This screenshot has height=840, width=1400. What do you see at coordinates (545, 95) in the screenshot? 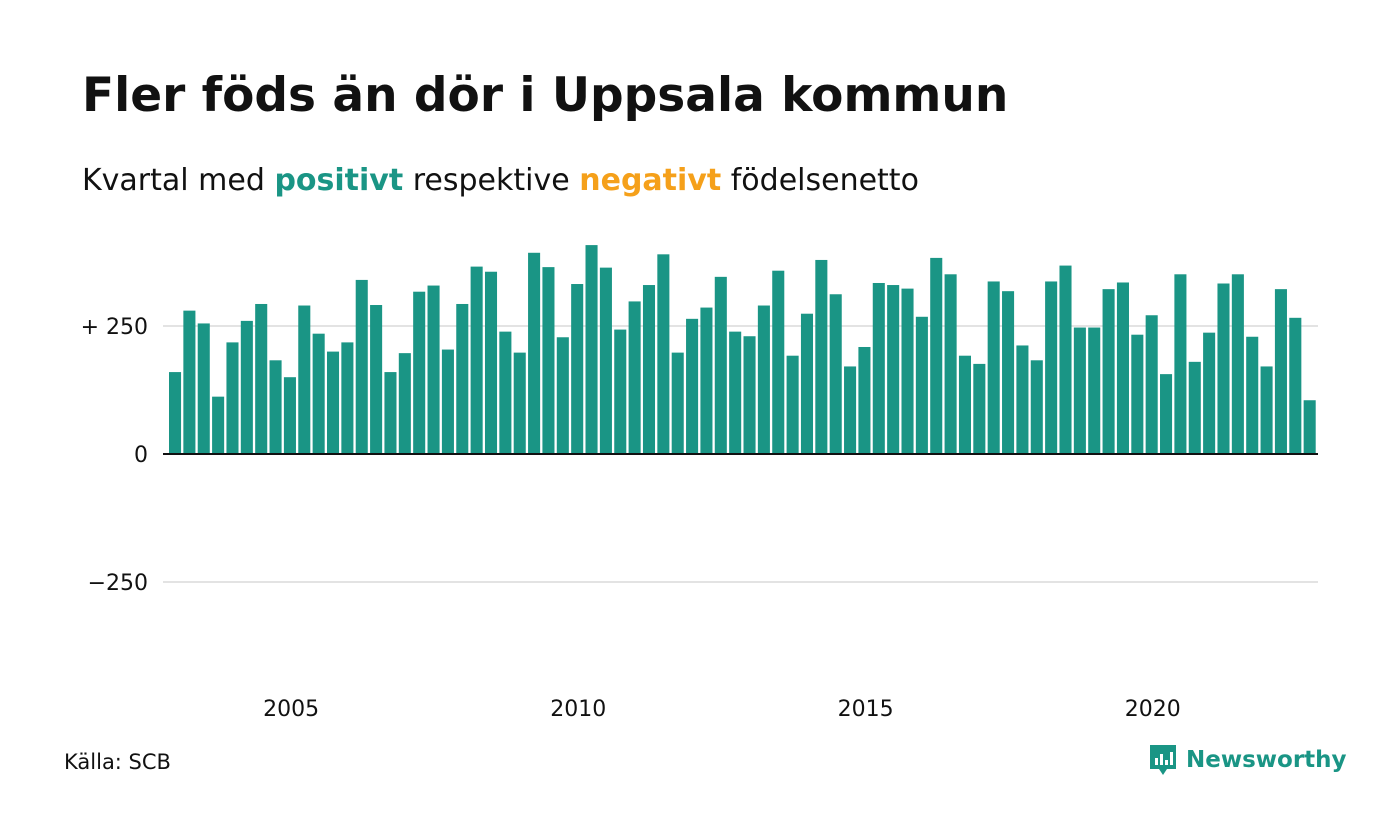
I see `chart-title: Fler föds än dör i Uppsala kommun` at bounding box center [545, 95].